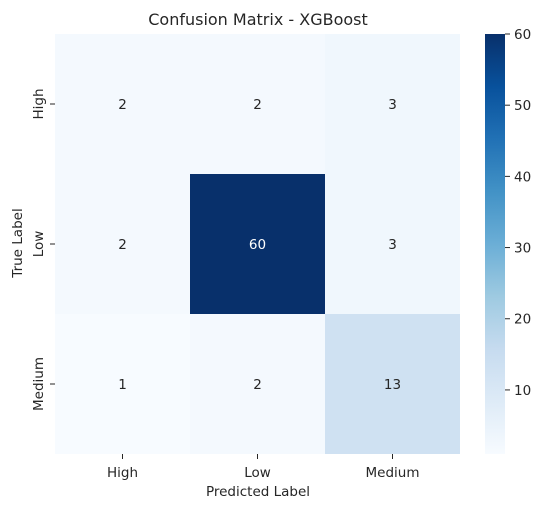  Describe the element at coordinates (495, 244) in the screenshot. I see `colorbar` at that location.